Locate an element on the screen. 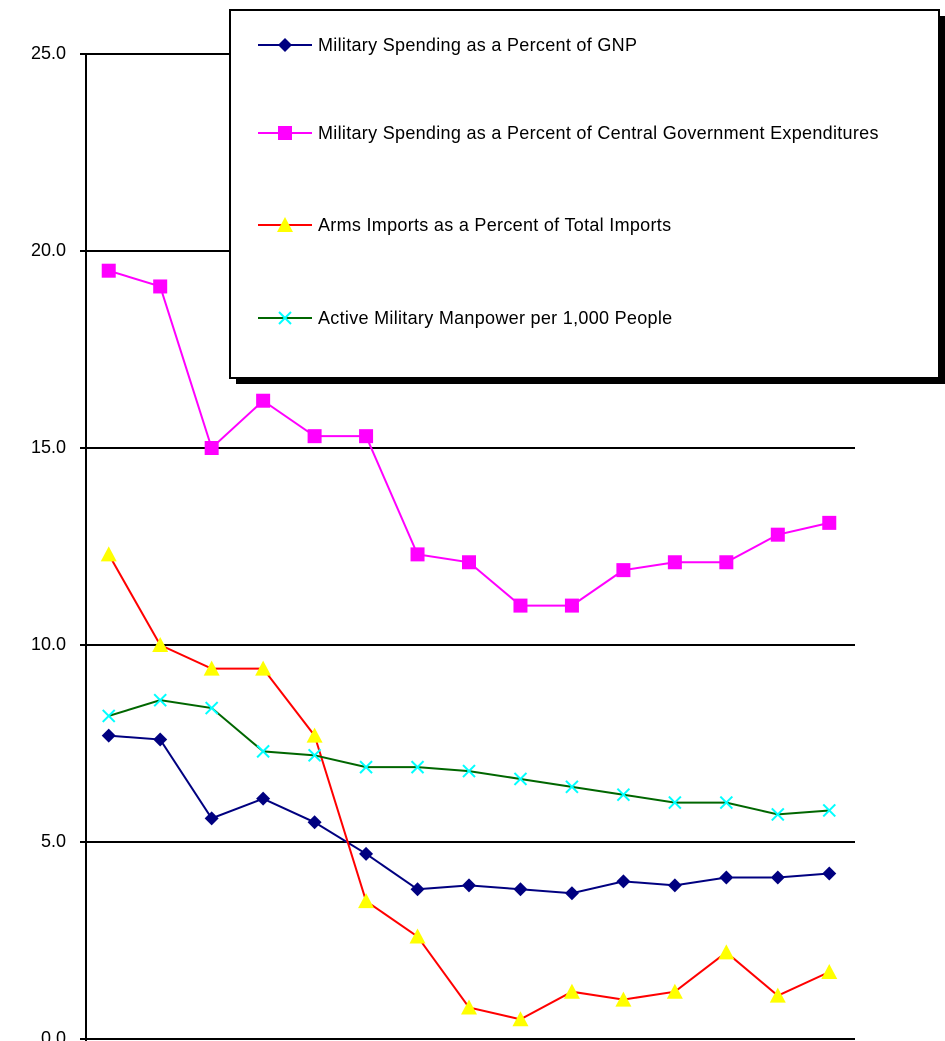 The height and width of the screenshot is (1041, 945). series-line is located at coordinates (469, 814).